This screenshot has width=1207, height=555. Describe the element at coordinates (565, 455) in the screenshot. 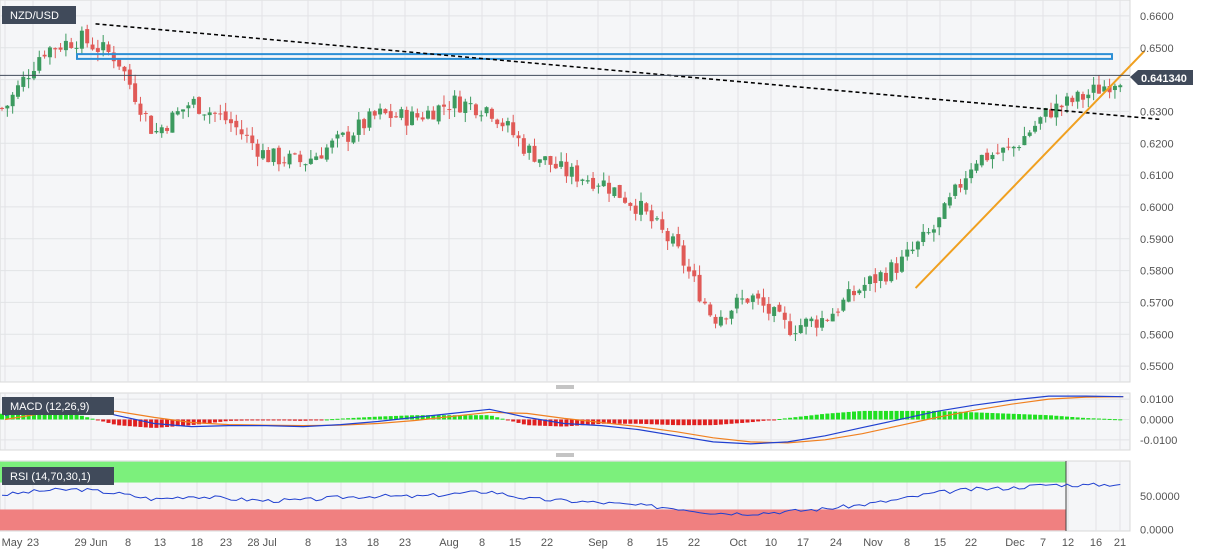

I see `rsi-resize-handle` at that location.